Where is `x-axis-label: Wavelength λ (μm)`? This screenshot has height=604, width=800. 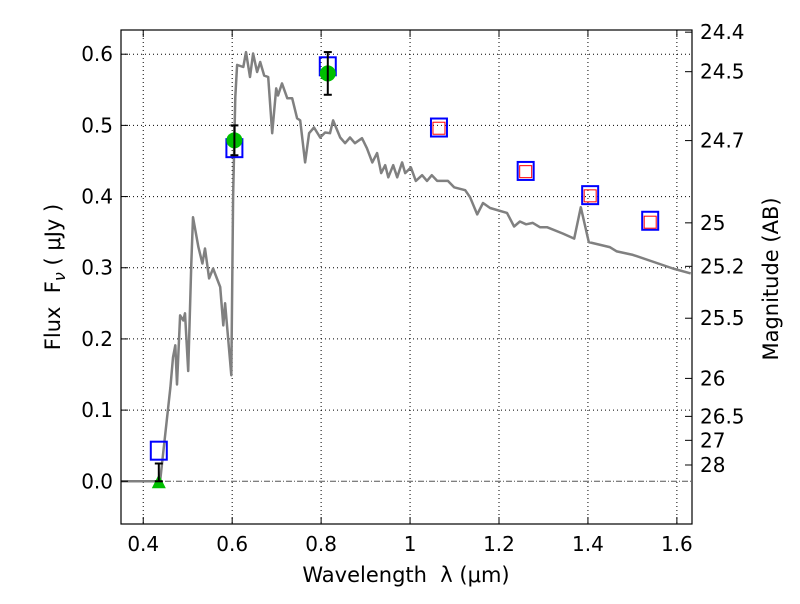
x-axis-label: Wavelength λ (μm) is located at coordinates (405, 575).